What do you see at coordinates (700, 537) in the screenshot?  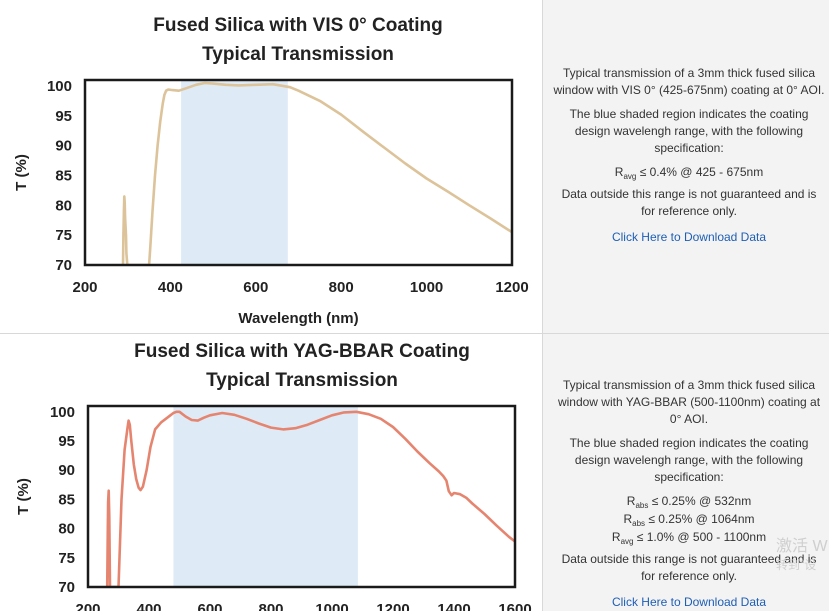 I see `spec-value: ≤ 1.0% @ 500 - 1100nm` at bounding box center [700, 537].